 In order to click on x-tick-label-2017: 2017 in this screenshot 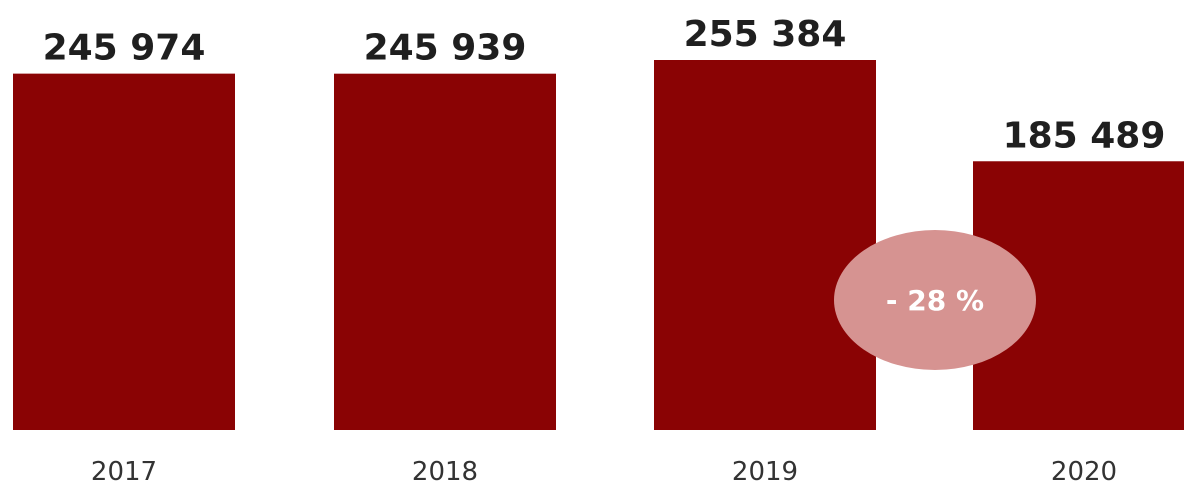, I will do `click(124, 471)`.